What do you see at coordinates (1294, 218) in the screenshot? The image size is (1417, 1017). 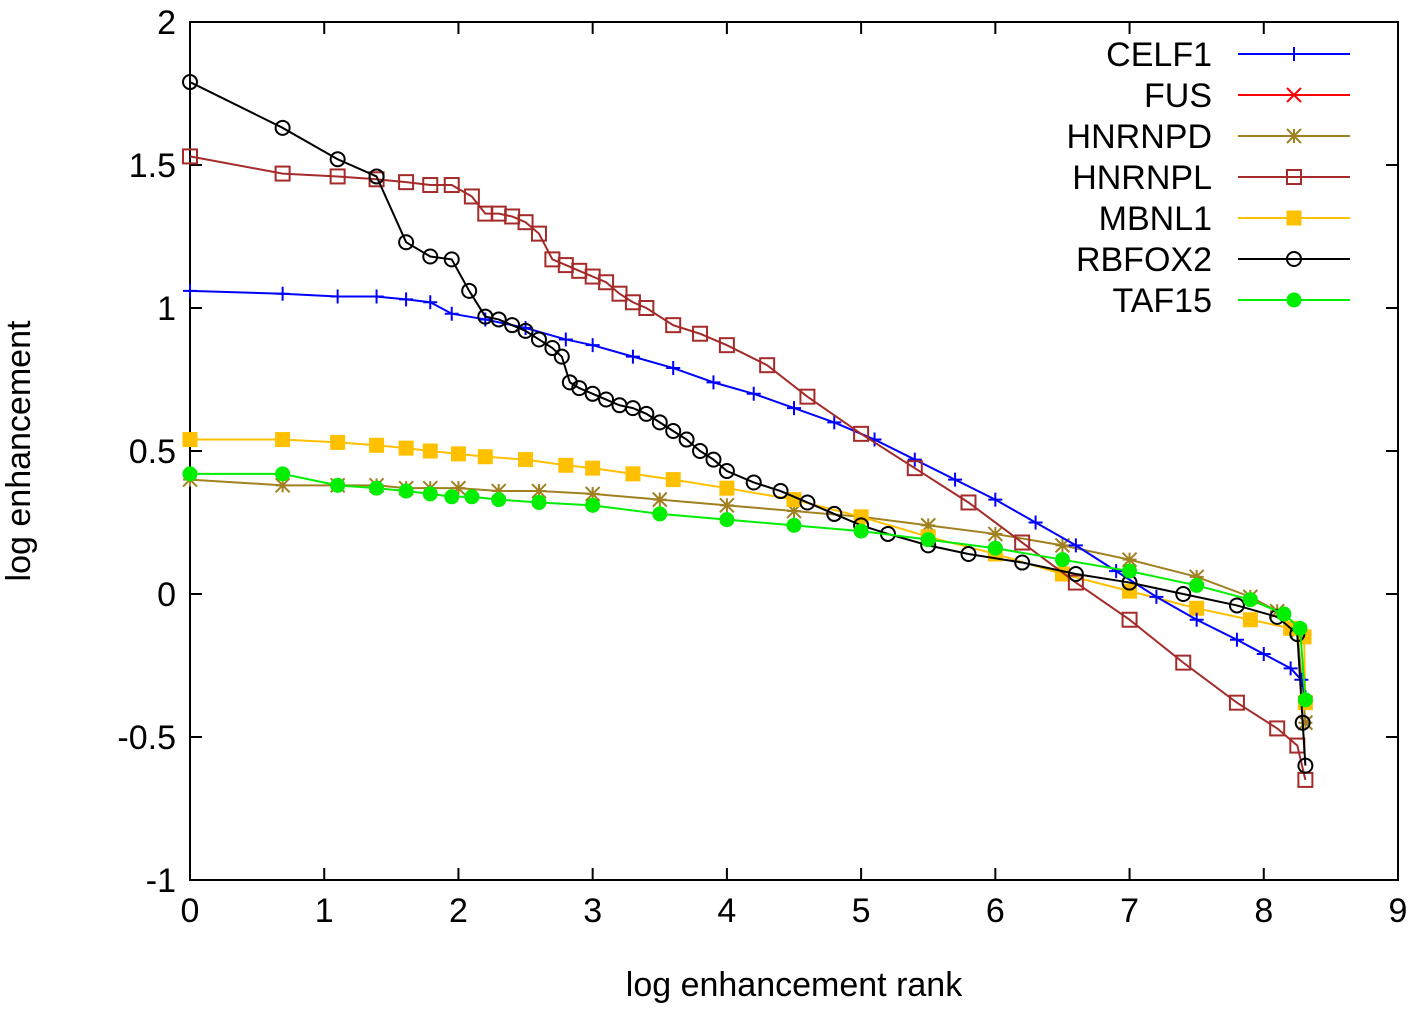 I see `legend-marker-mbnl1` at bounding box center [1294, 218].